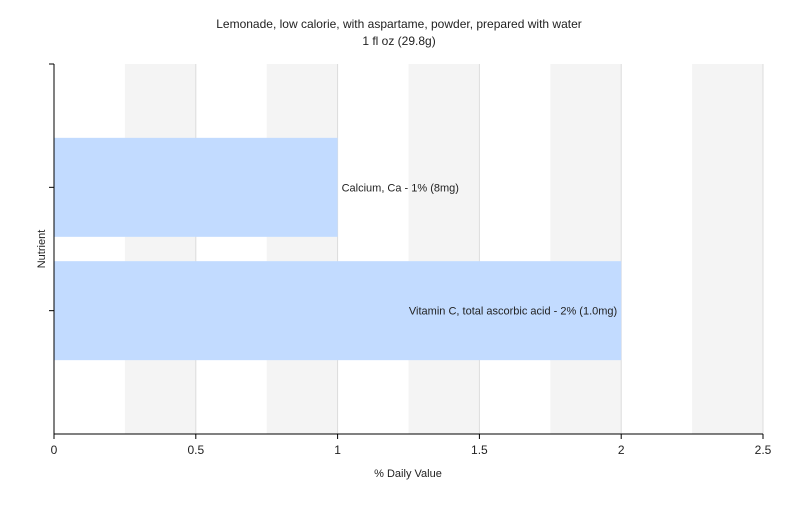  Describe the element at coordinates (479, 450) in the screenshot. I see `x-tick-label: 1.5` at that location.